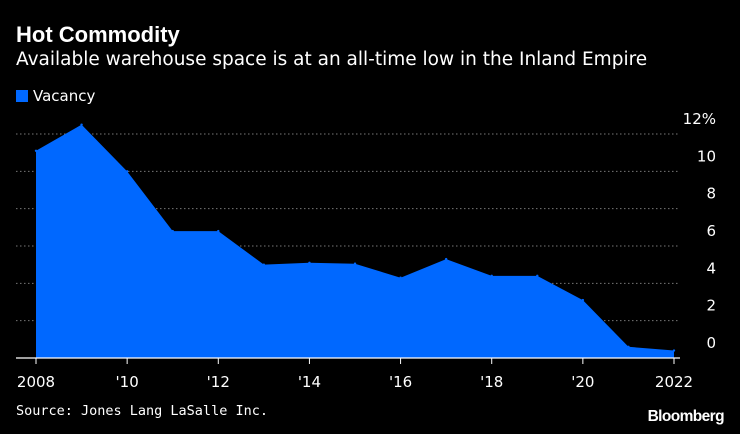 Image resolution: width=740 pixels, height=434 pixels. I want to click on data-point-2020, so click(583, 300).